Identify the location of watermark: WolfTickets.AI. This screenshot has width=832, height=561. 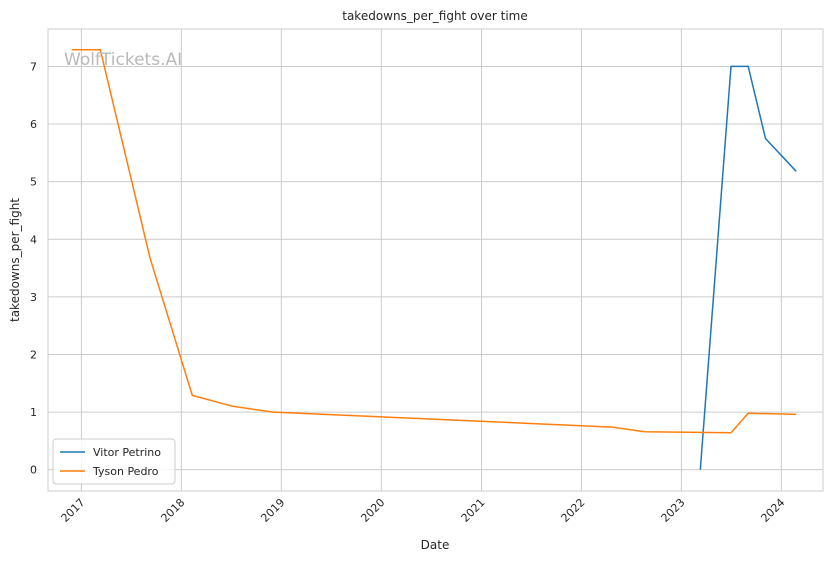
(123, 60).